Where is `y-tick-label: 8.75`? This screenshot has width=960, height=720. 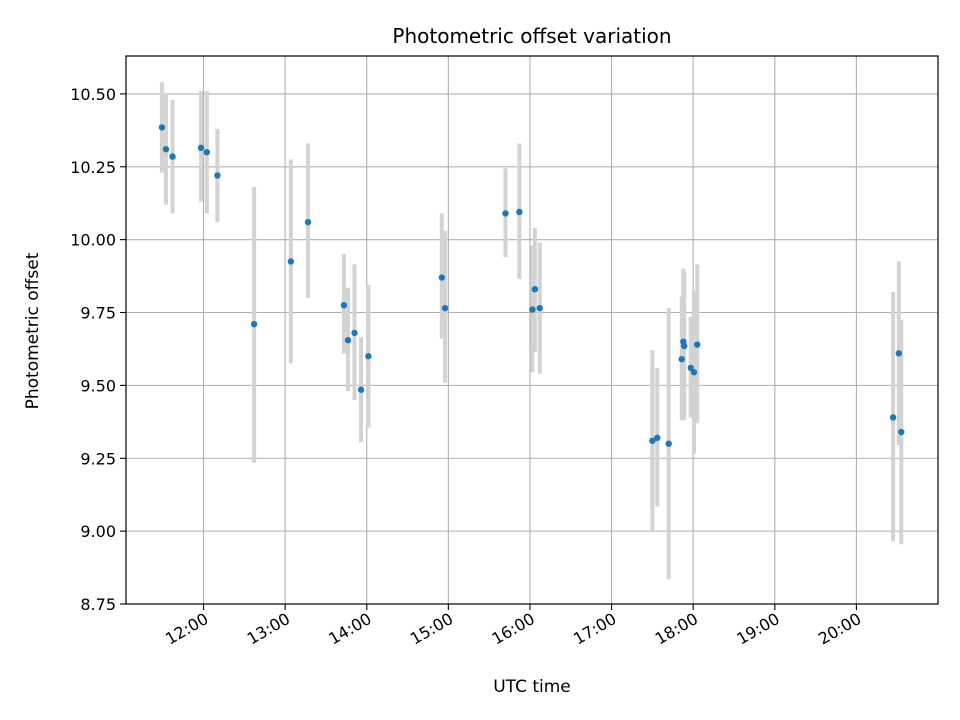
y-tick-label: 8.75 is located at coordinates (98, 604).